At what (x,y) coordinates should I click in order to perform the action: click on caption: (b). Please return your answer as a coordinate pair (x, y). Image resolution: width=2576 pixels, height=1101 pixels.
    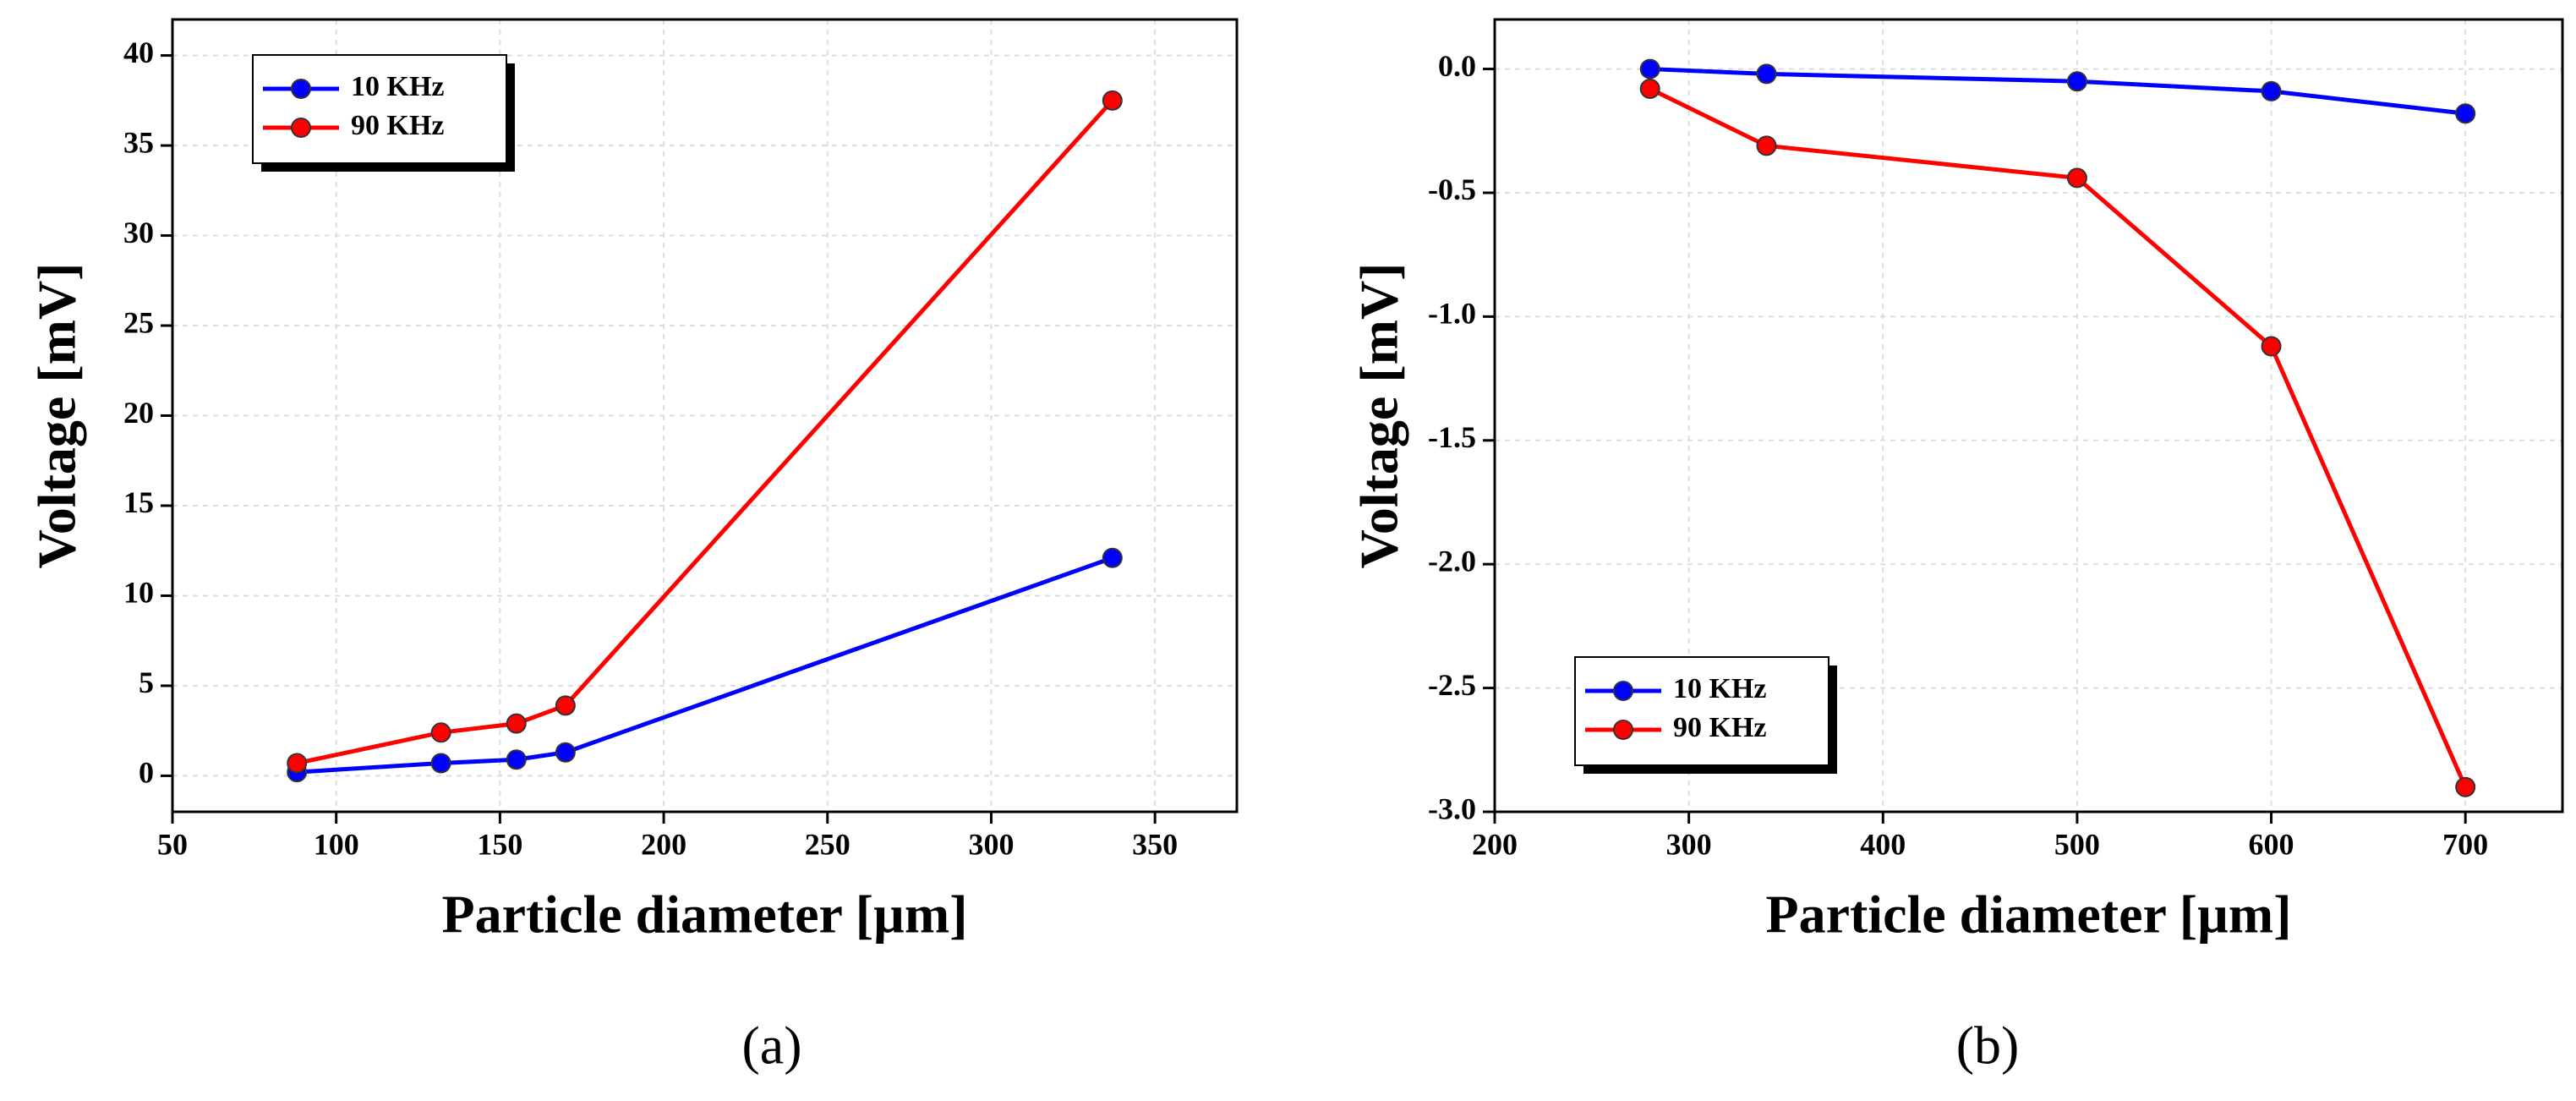
    Looking at the image, I should click on (1988, 1046).